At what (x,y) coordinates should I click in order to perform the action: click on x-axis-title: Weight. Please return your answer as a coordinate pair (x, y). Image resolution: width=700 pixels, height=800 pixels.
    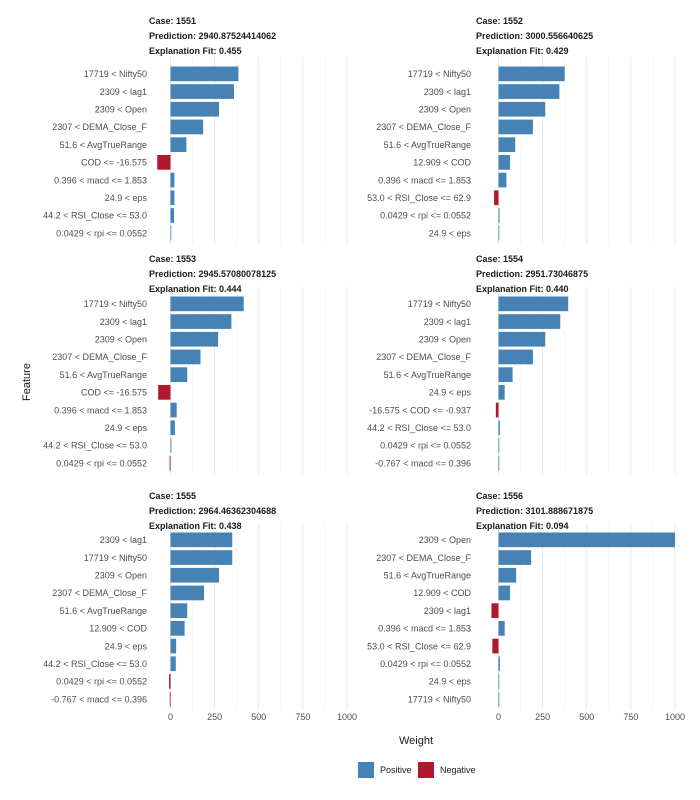
    Looking at the image, I should click on (416, 741).